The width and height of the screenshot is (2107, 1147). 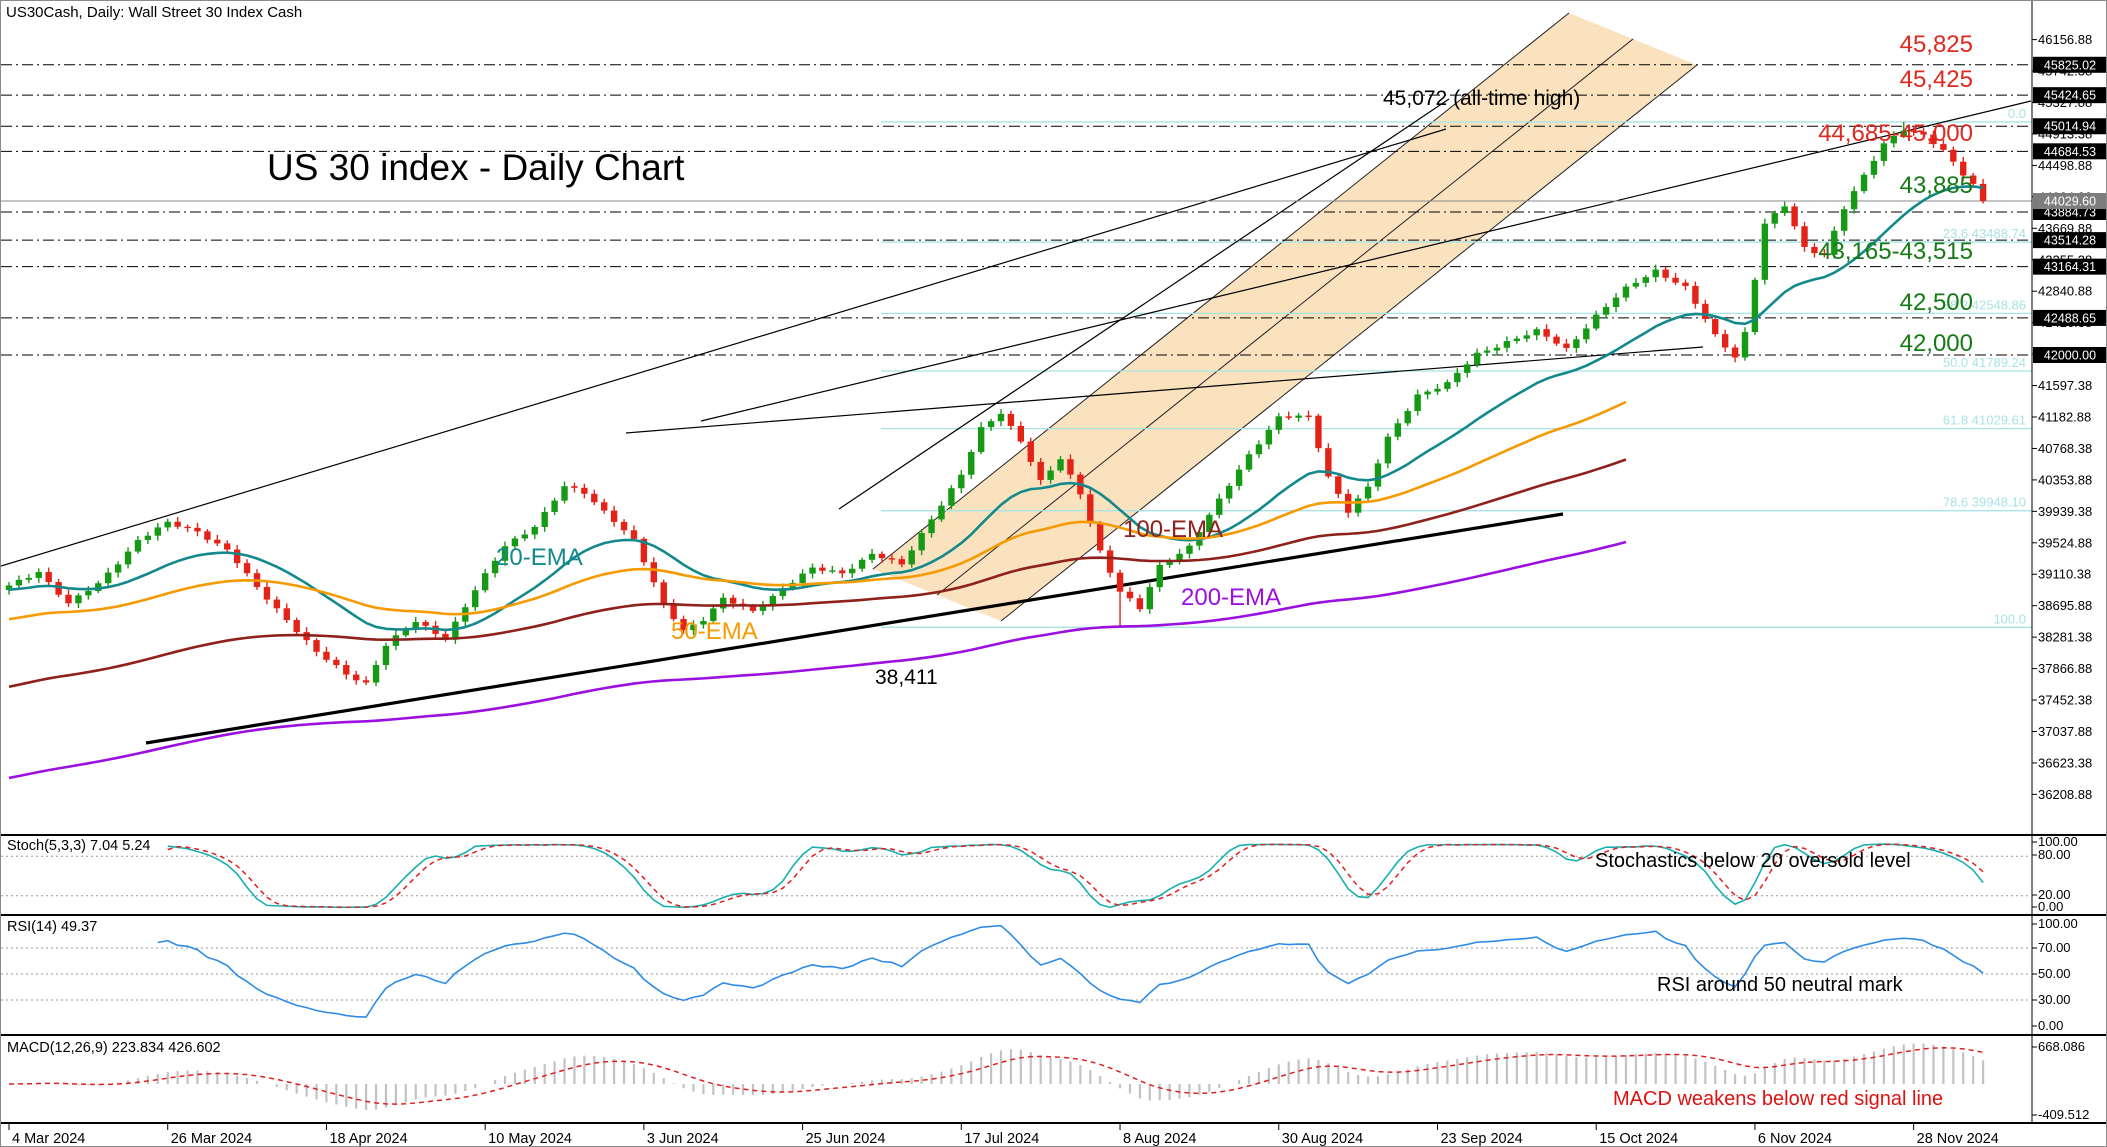 What do you see at coordinates (476, 167) in the screenshot?
I see `chart-title: US 30 index - Daily Chart` at bounding box center [476, 167].